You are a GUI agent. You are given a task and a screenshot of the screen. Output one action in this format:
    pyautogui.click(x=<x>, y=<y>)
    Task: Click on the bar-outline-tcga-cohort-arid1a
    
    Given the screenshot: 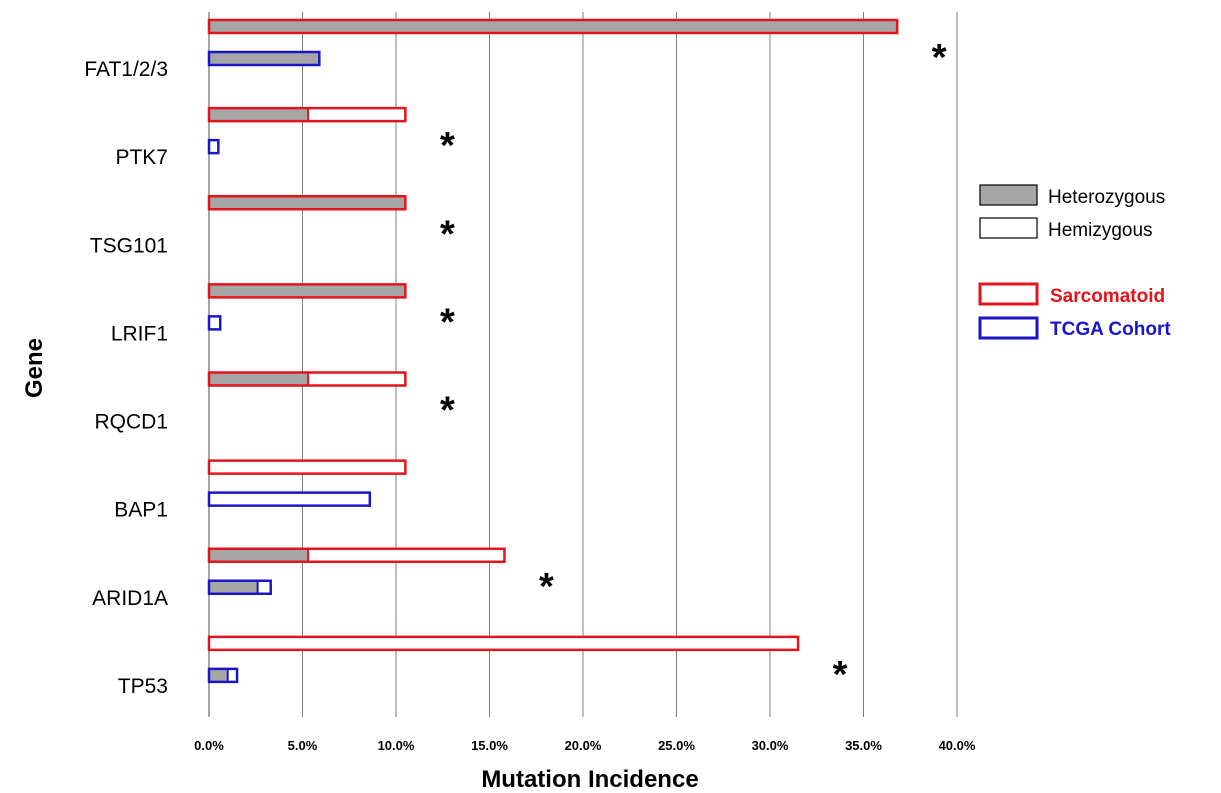 What is the action you would take?
    pyautogui.click(x=239, y=587)
    